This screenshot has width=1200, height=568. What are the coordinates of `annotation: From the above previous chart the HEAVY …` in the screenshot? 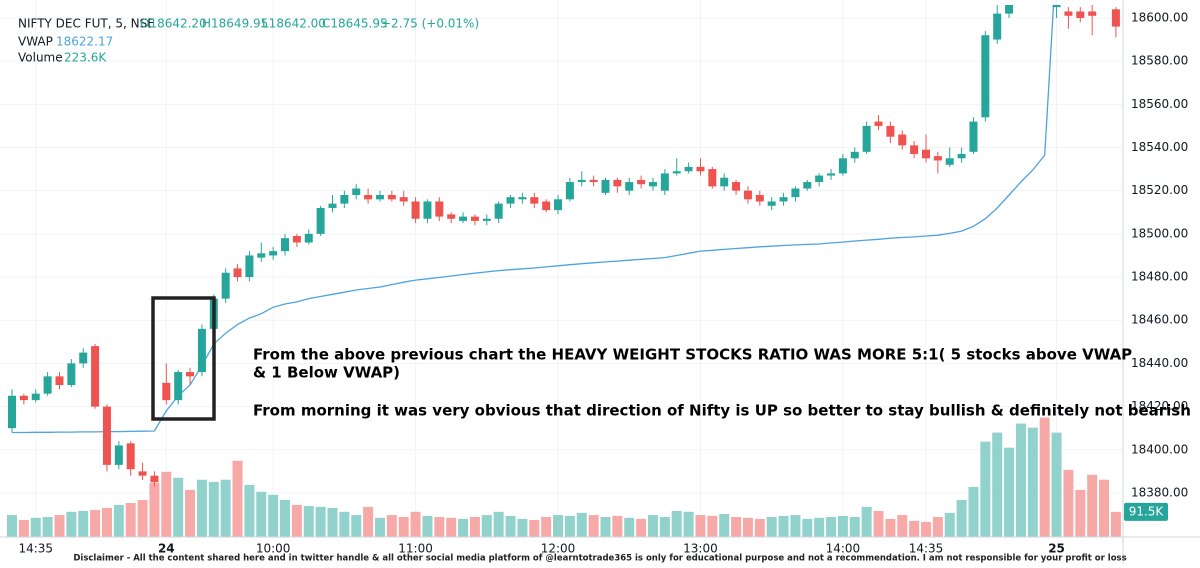 It's located at (692, 355).